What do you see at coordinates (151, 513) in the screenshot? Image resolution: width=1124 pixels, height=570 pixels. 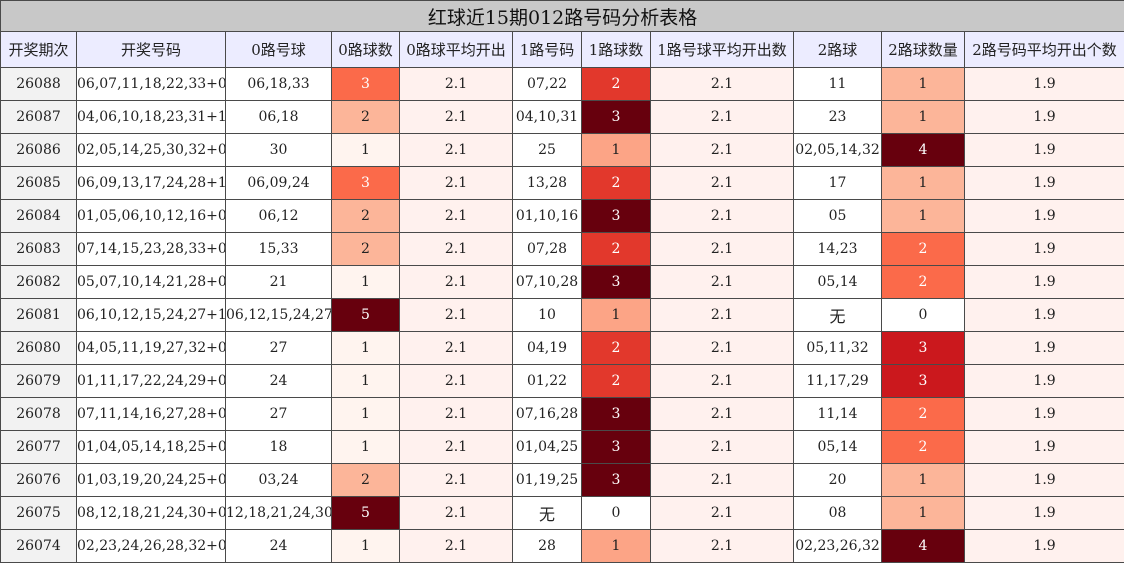 I see `cell-numbers: 08,12,18,21,24,30+01` at bounding box center [151, 513].